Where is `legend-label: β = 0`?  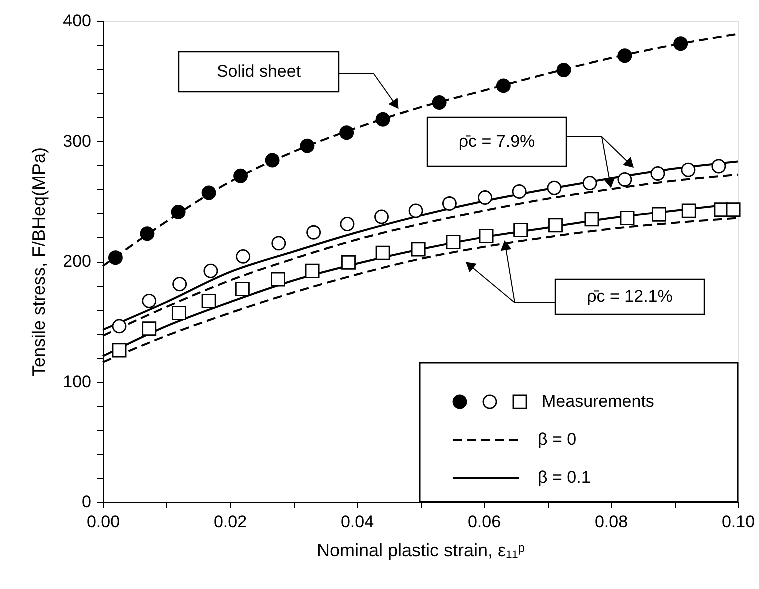 legend-label: β = 0 is located at coordinates (557, 439).